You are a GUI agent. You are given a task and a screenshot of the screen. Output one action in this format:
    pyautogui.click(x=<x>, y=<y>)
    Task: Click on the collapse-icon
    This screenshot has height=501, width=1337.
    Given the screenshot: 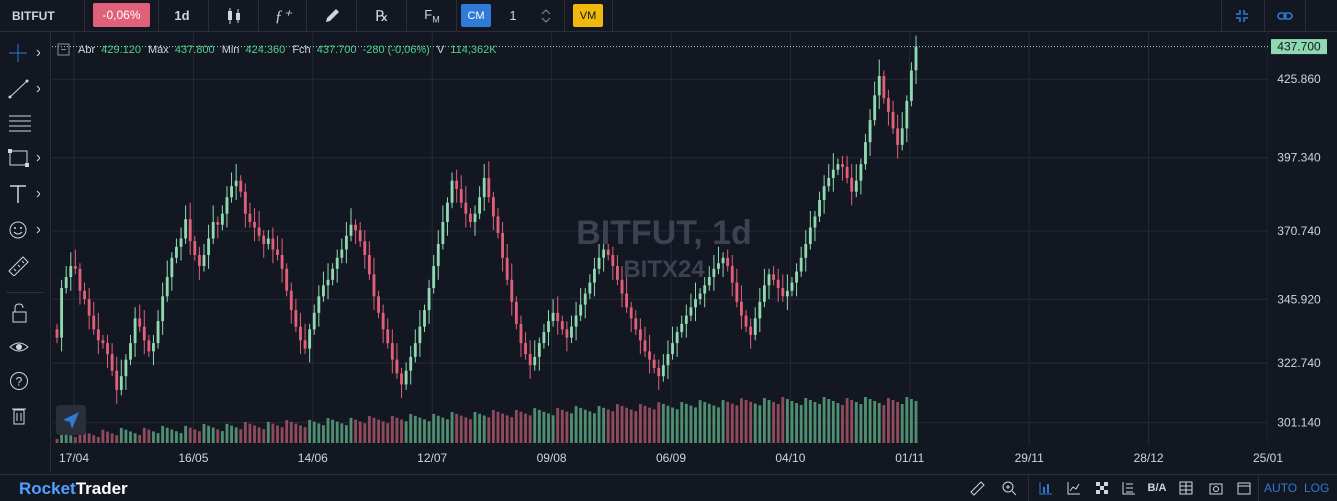 What is the action you would take?
    pyautogui.click(x=63, y=49)
    